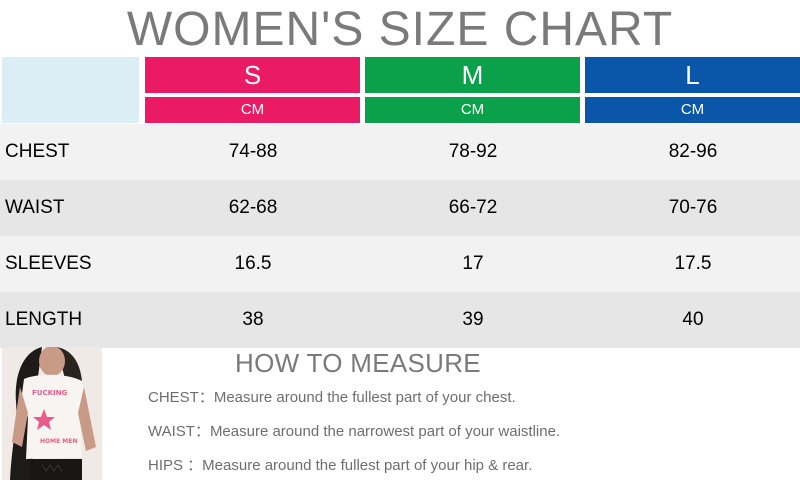 This screenshot has height=482, width=800. I want to click on row-label: CHEST, so click(37, 151).